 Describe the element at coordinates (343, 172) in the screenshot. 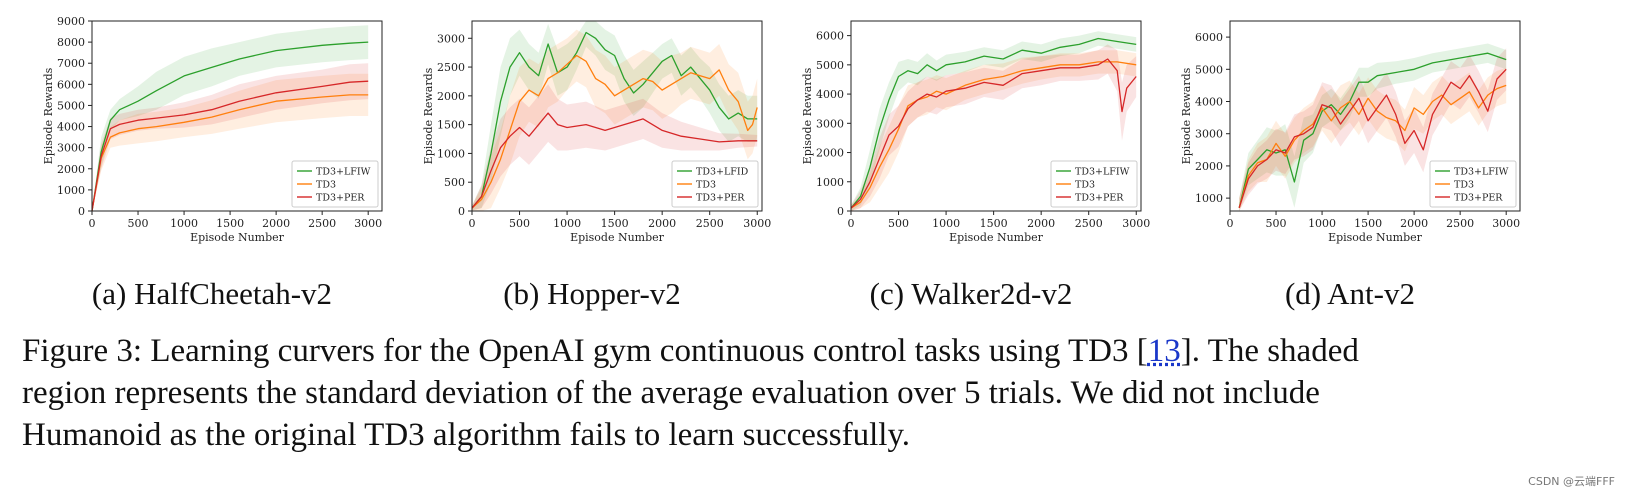

I see `legend-label: TD3+LFIW` at that location.